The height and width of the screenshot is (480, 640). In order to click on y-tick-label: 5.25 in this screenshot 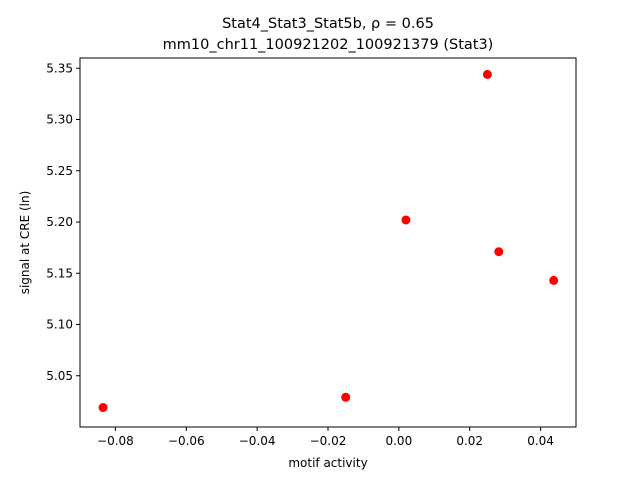, I will do `click(59, 171)`.